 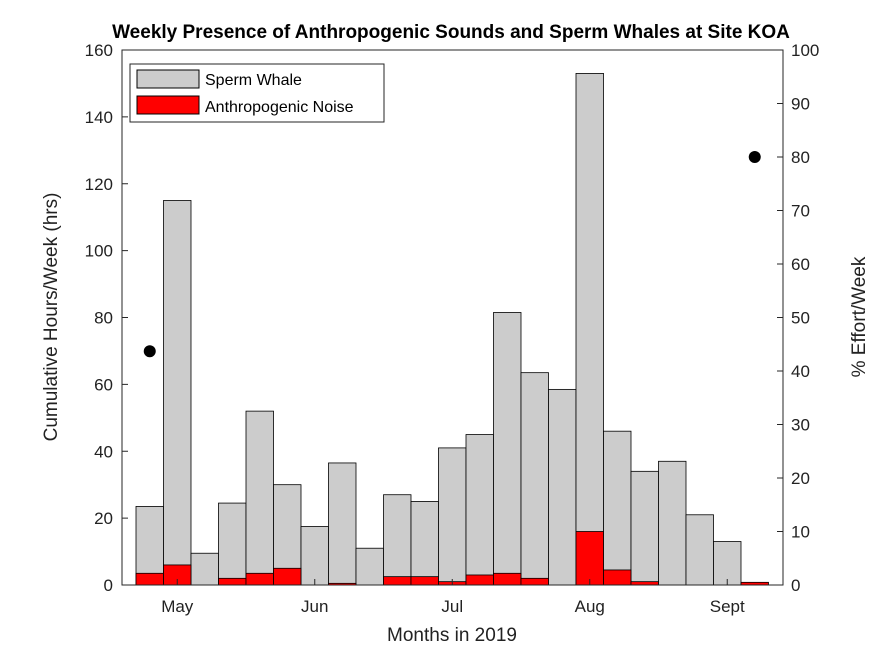 I want to click on x-tick-label-may: May, so click(x=177, y=606).